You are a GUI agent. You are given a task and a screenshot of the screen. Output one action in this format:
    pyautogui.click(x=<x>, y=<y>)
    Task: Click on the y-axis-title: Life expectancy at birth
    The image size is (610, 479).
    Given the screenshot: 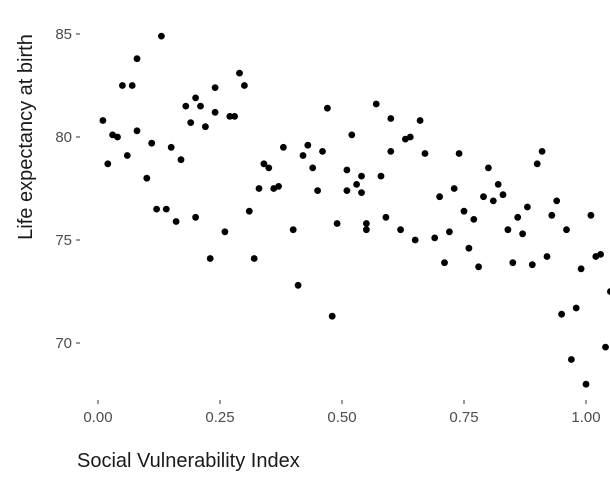 What is the action you would take?
    pyautogui.click(x=26, y=137)
    